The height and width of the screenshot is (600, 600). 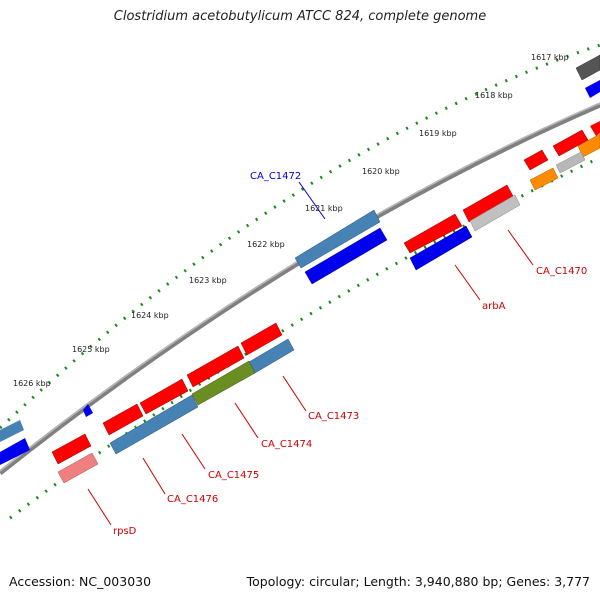 What do you see at coordinates (78, 468) in the screenshot?
I see `gene-pink-rpsd` at bounding box center [78, 468].